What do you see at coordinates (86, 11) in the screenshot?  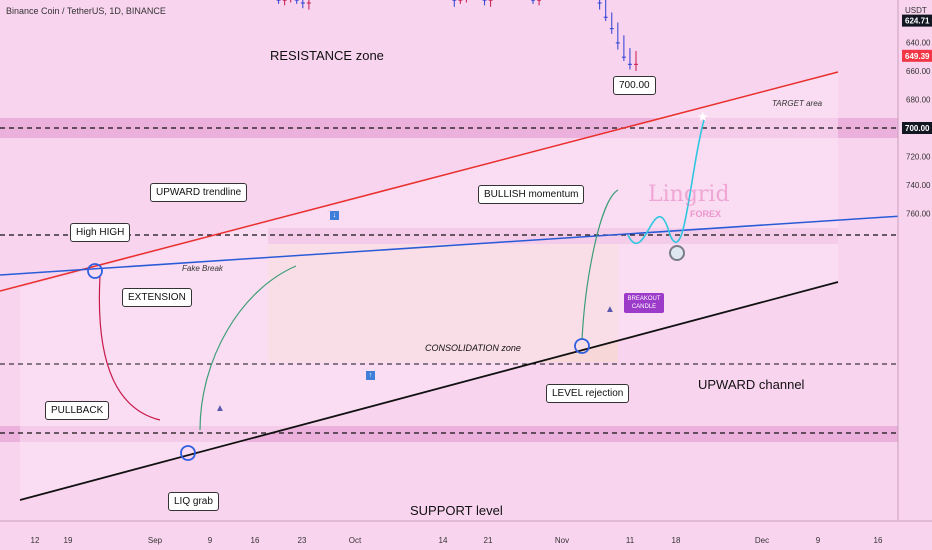 I see `symbol-title: Binance Coin / TetherUS, 1D, BINANCE` at bounding box center [86, 11].